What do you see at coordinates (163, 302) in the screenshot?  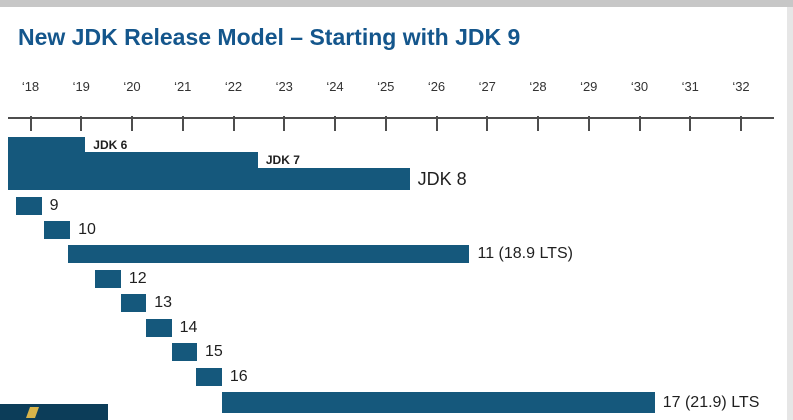 I see `release-bar-label: 13` at bounding box center [163, 302].